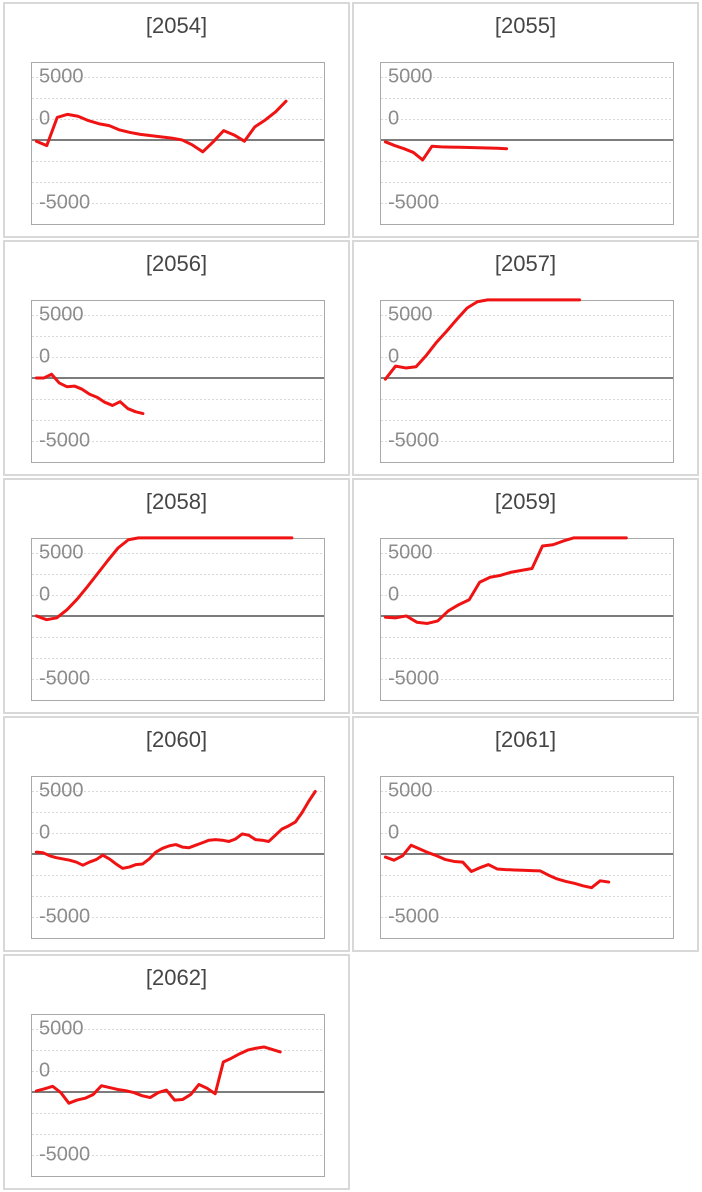 This screenshot has width=702, height=1192. I want to click on chart-title: [2059], so click(525, 501).